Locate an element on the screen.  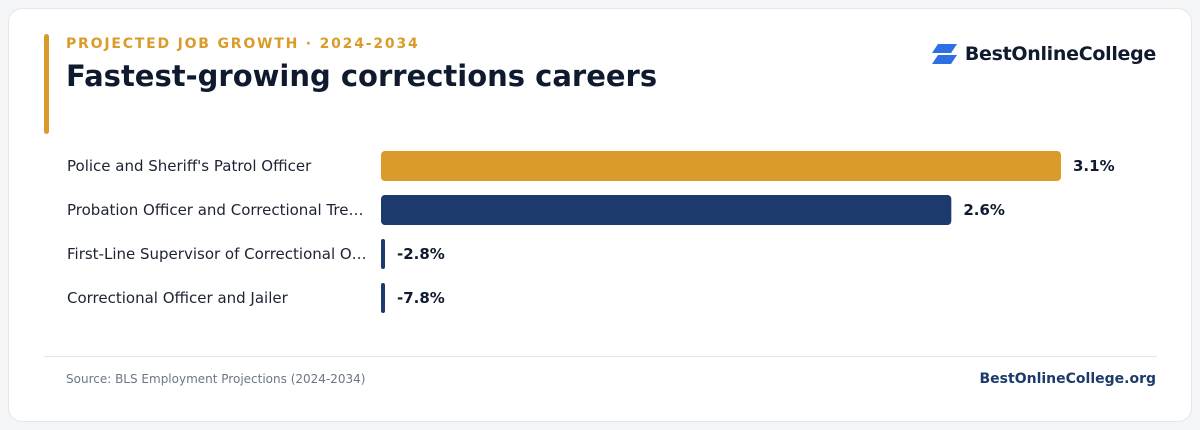
value-label: 3.1% is located at coordinates (1094, 166).